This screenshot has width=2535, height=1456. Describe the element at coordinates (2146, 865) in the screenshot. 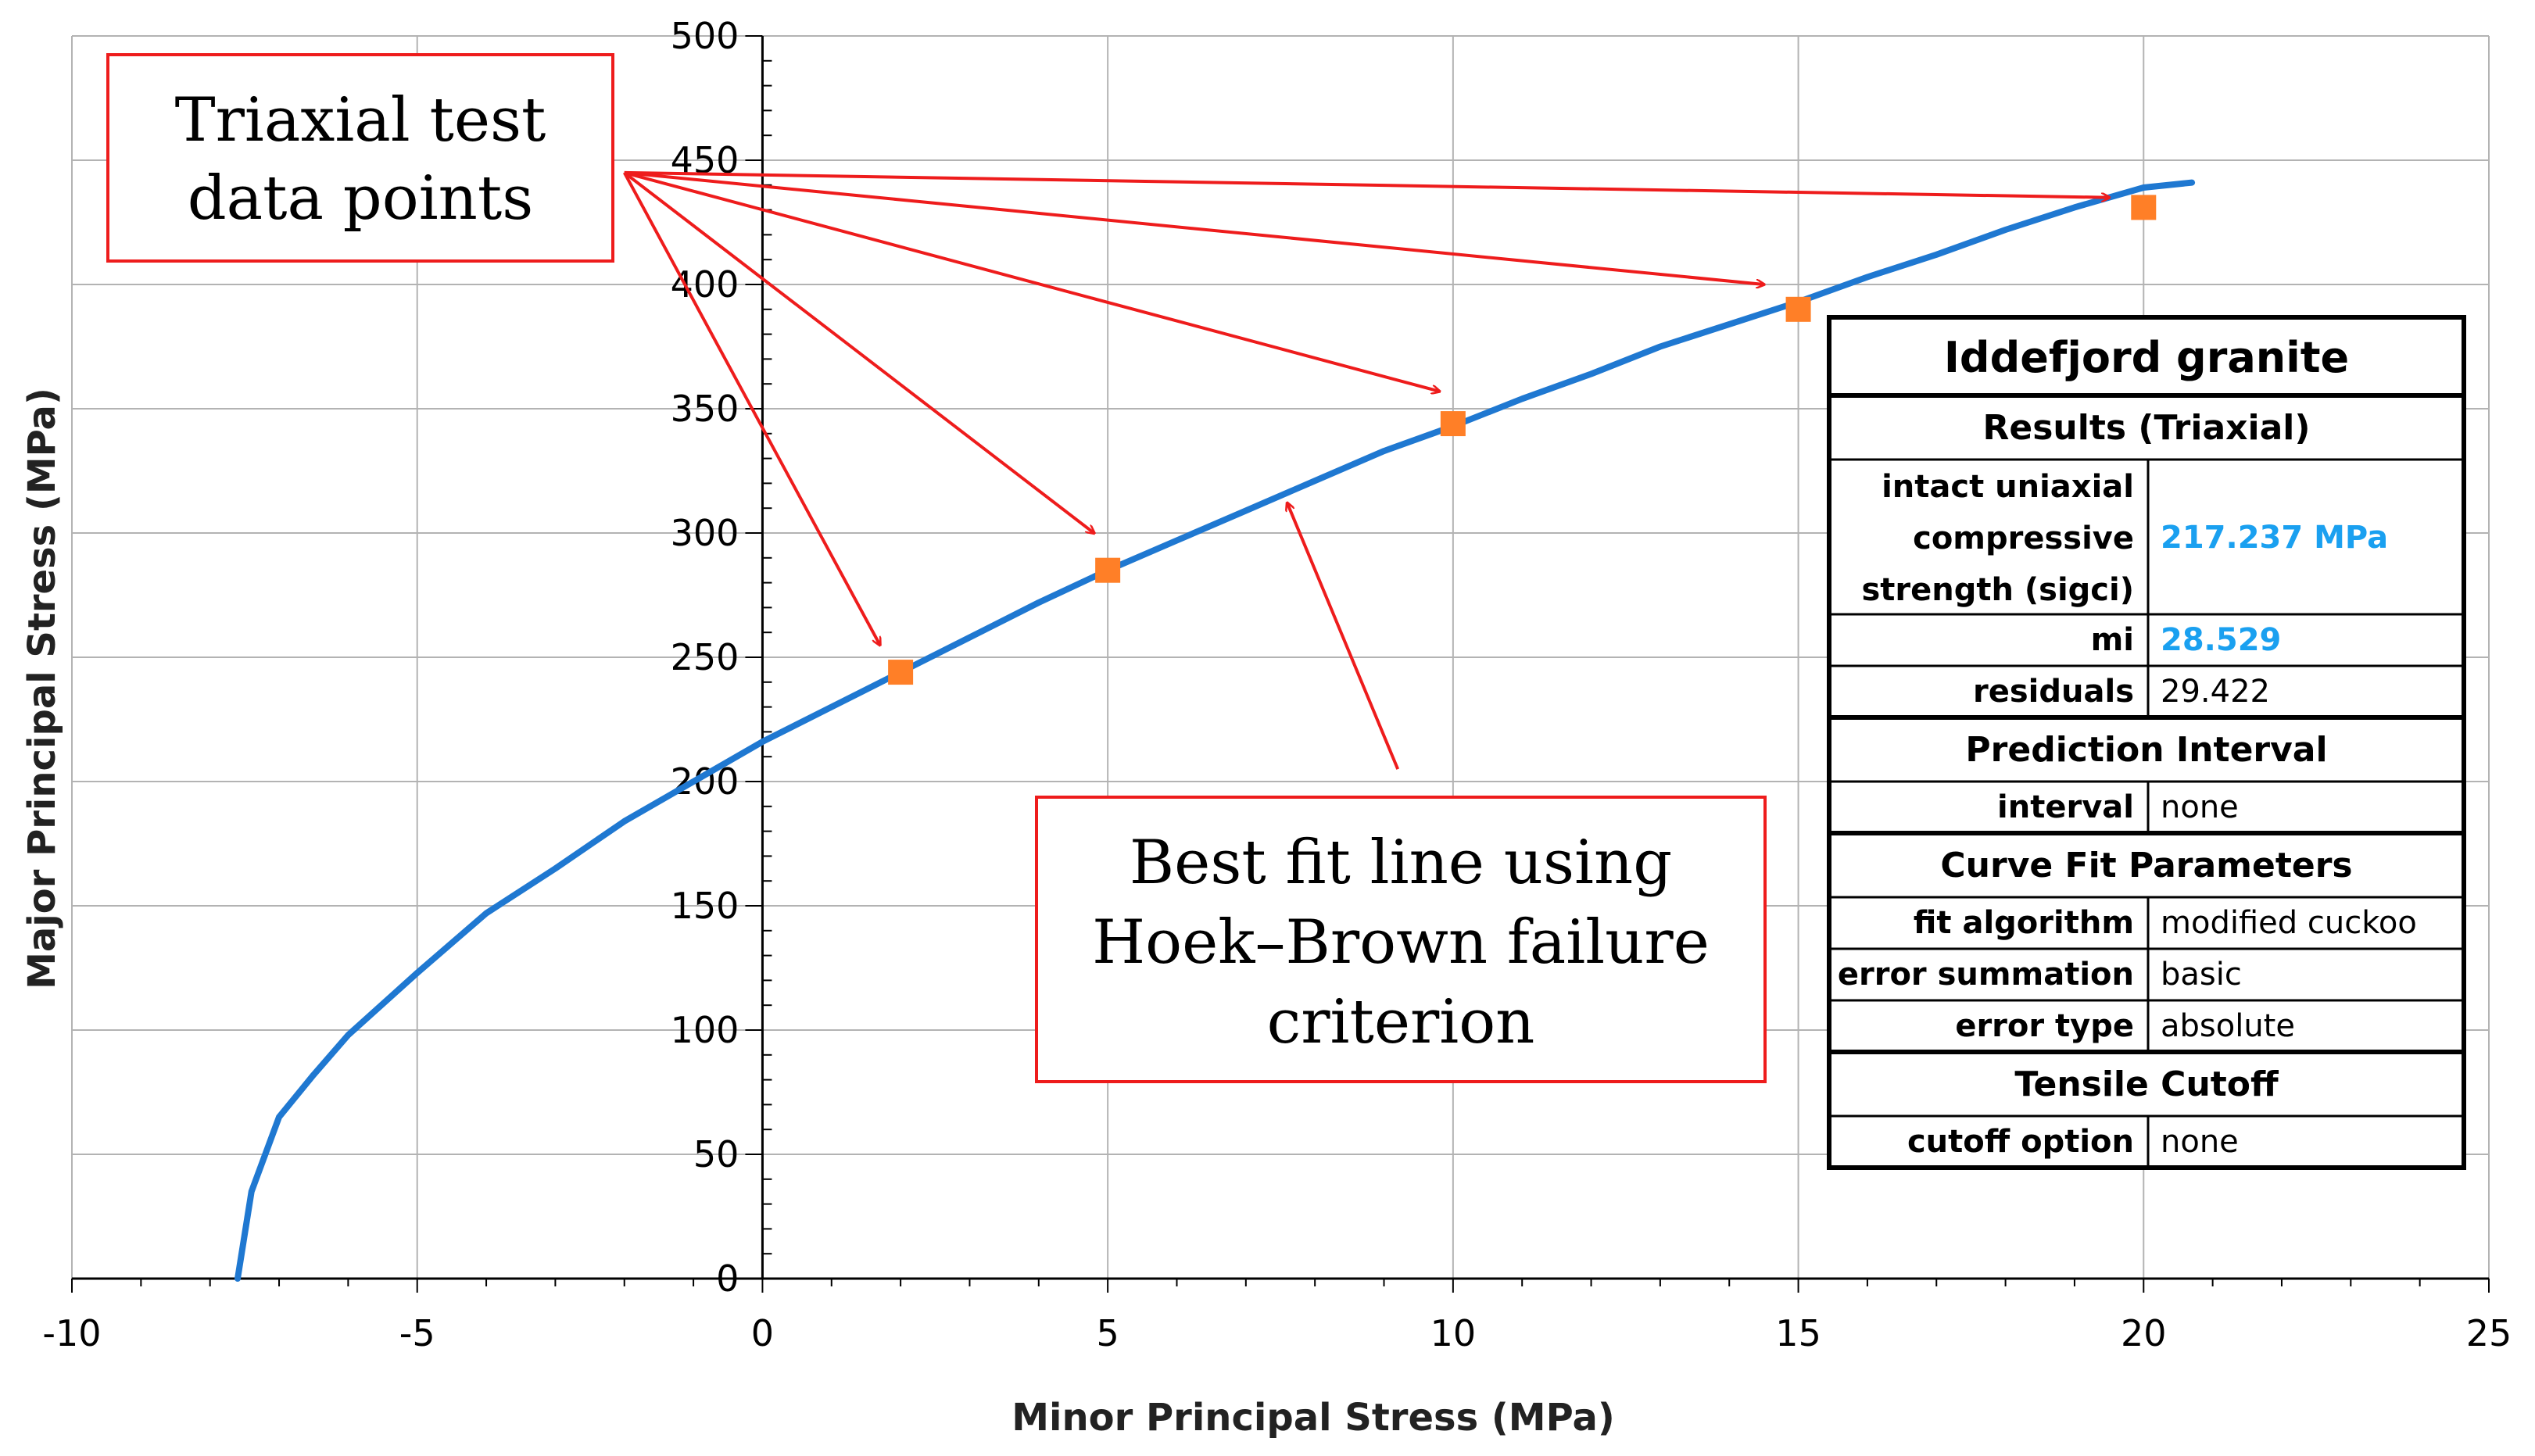

I see `section-header: Curve Fit Parameters` at that location.